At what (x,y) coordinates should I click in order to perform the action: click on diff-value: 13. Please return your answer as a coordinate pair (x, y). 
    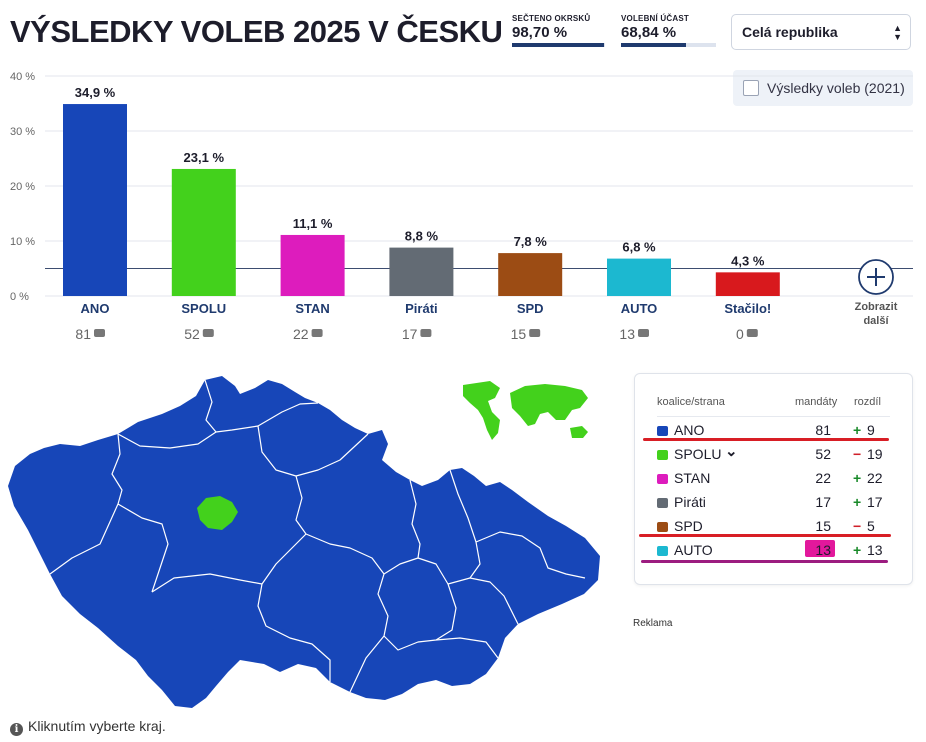
    Looking at the image, I should click on (875, 550).